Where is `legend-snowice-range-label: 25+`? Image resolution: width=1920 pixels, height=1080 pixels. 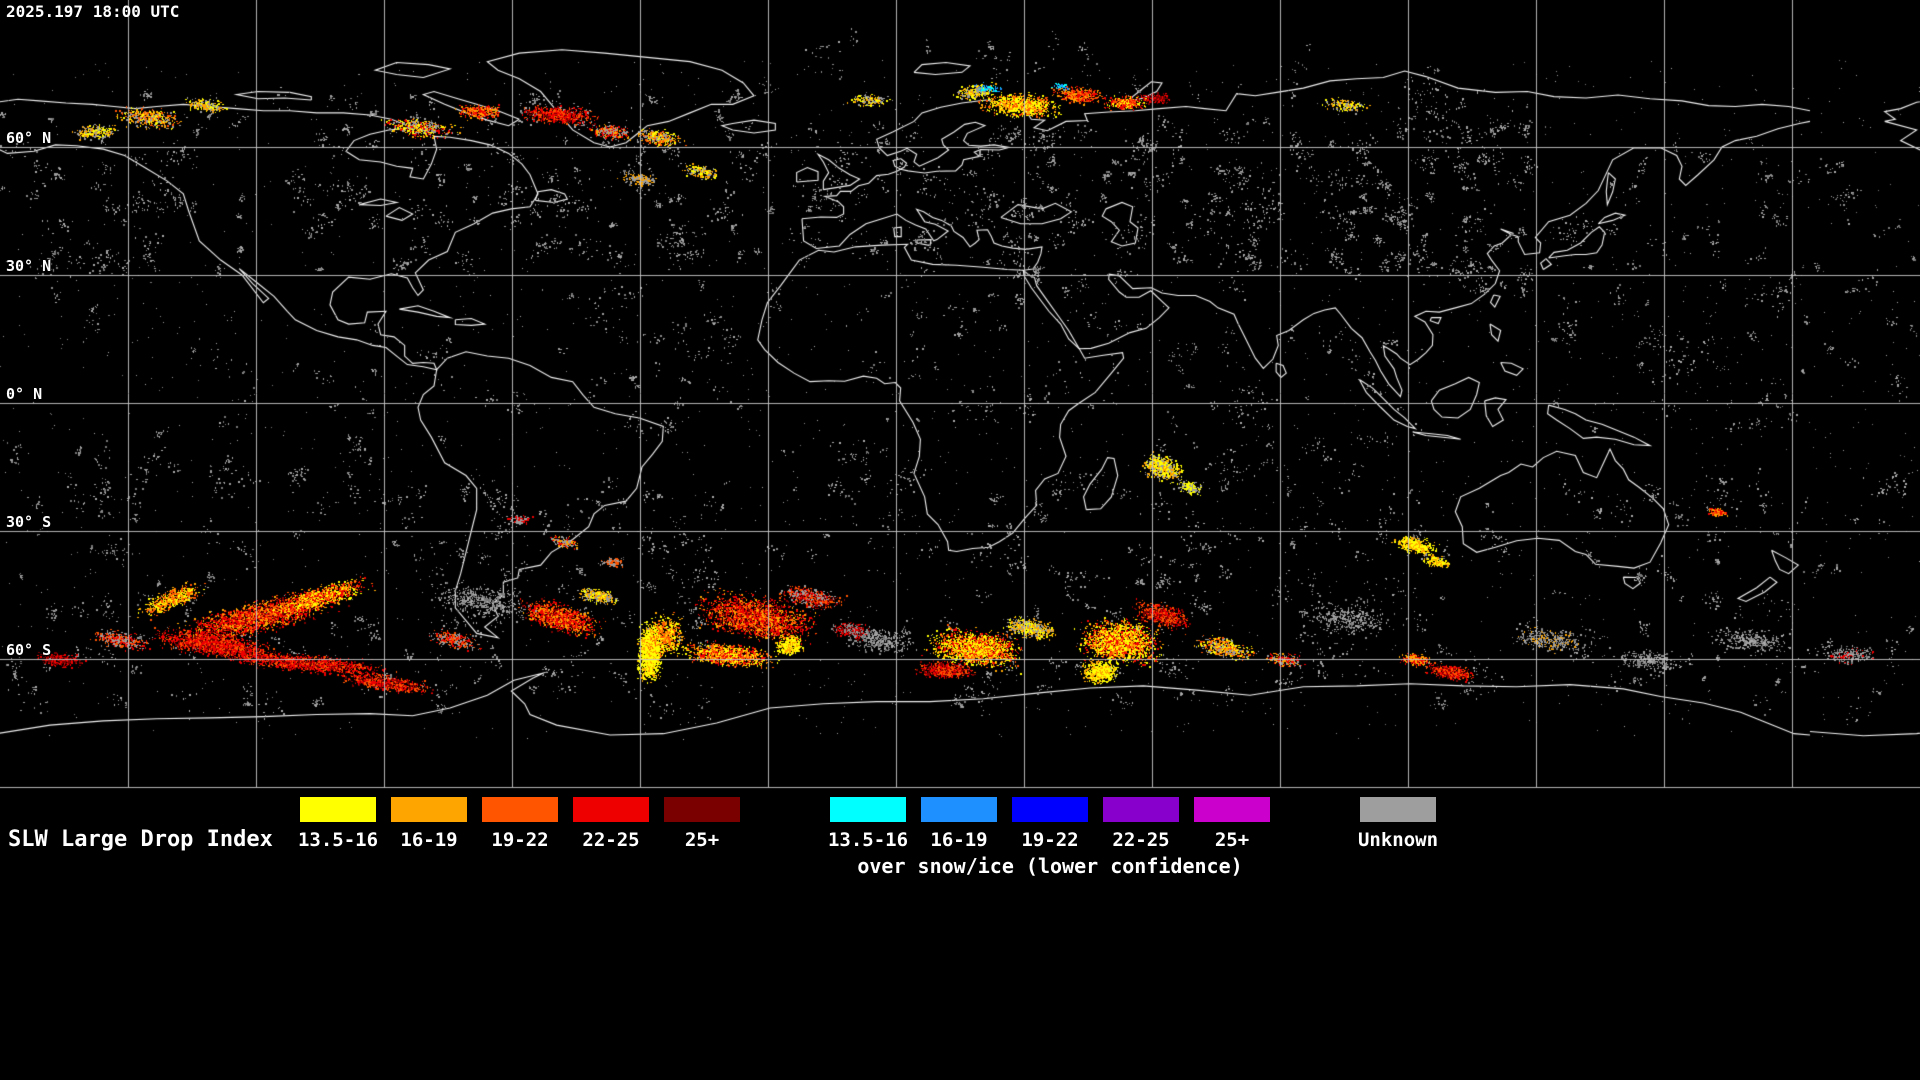 legend-snowice-range-label: 25+ is located at coordinates (1232, 840).